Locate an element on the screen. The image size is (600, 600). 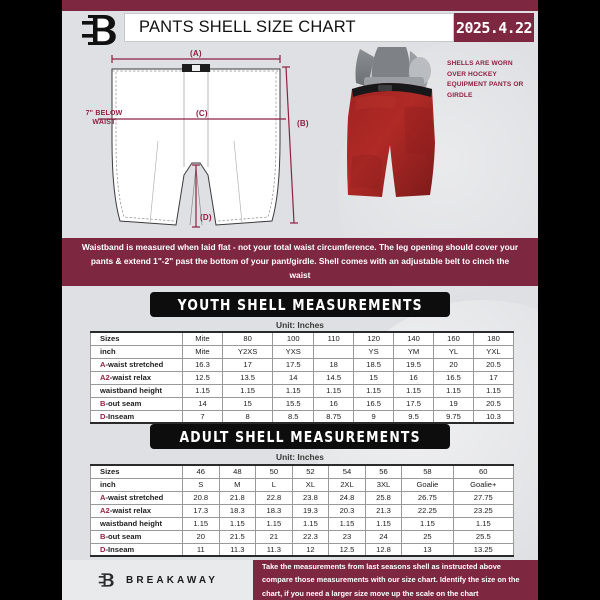
table-cell: Goalie+ is located at coordinates (483, 484).